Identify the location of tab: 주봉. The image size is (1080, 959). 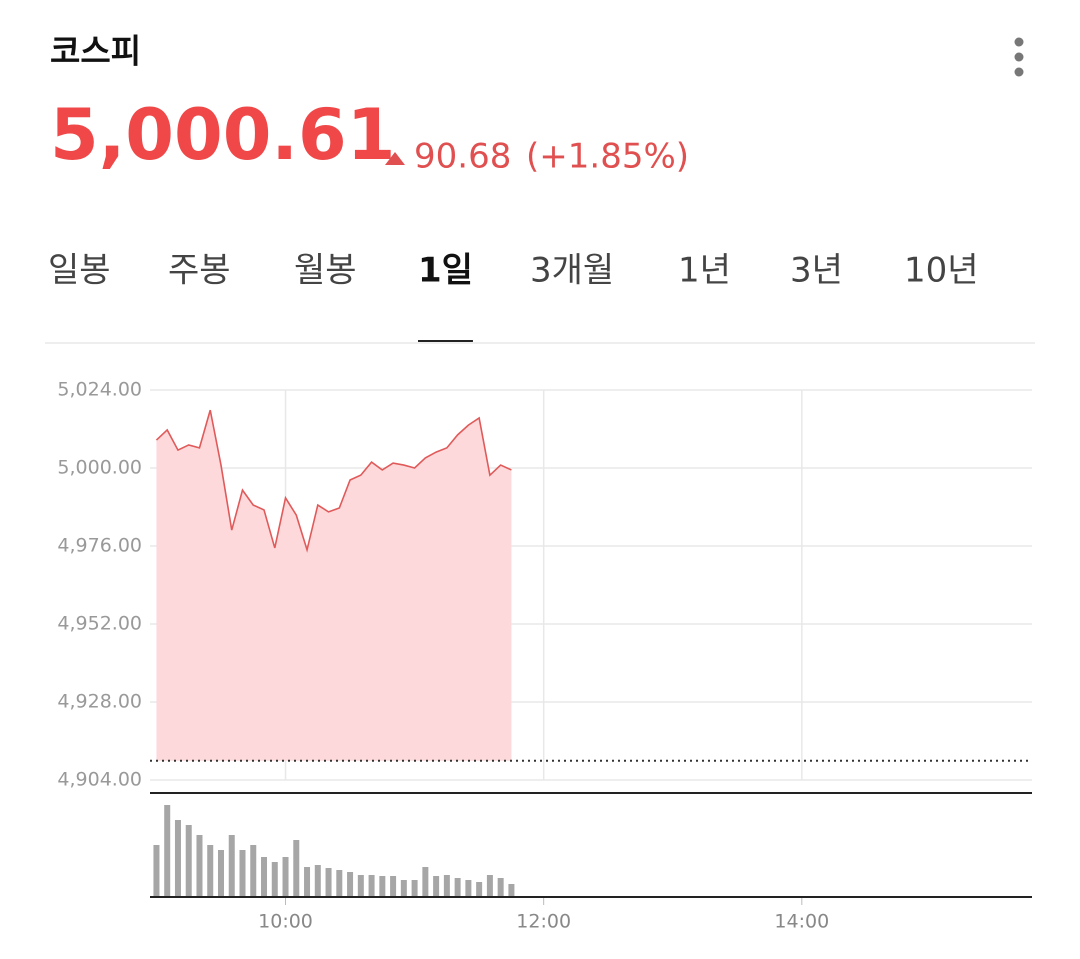
(199, 271).